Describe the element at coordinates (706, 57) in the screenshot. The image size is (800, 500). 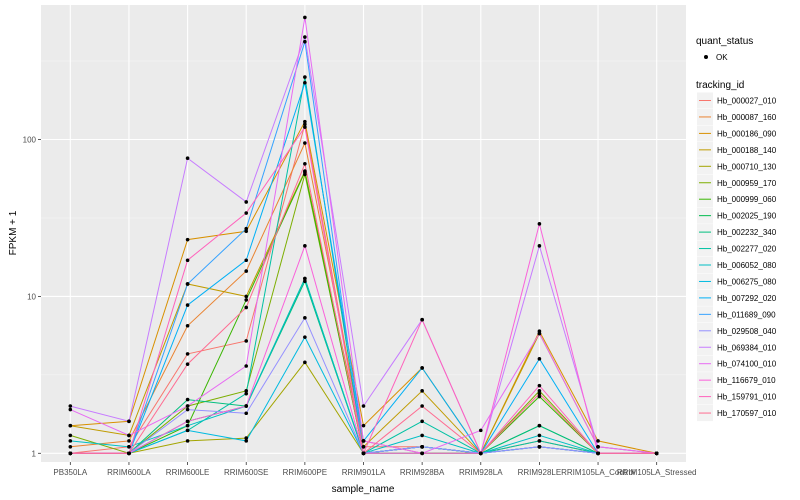
I see `legend-key-point` at that location.